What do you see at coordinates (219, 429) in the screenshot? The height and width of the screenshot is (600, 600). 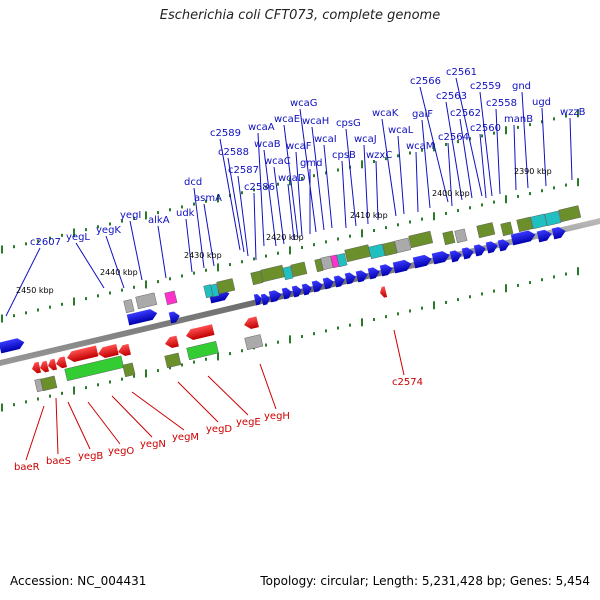 I see `gene-label-yegD: yegD` at bounding box center [219, 429].